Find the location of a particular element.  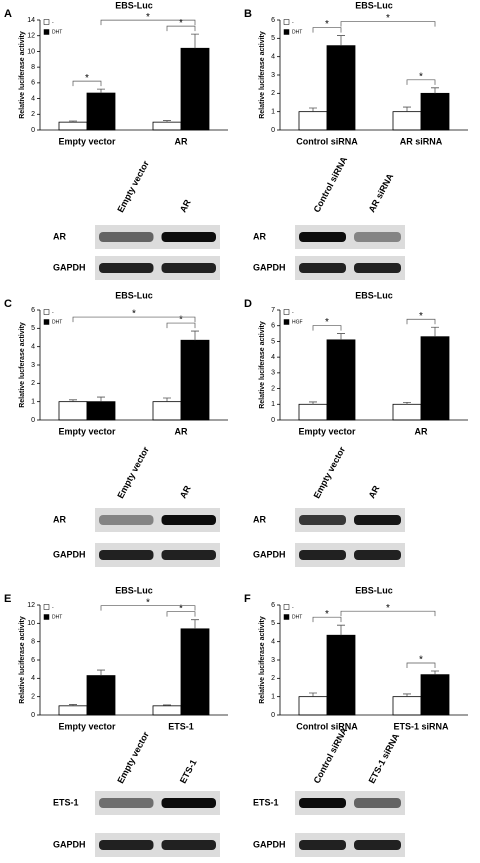

x-tick-label: AR is located at coordinates (421, 431).